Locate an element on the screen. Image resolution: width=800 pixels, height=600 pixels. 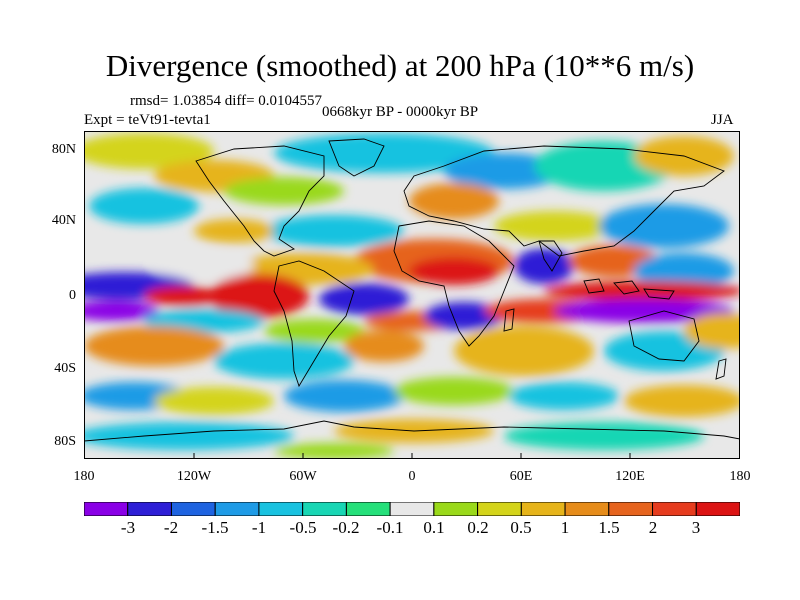
greenland-outline is located at coordinates (356, 157).